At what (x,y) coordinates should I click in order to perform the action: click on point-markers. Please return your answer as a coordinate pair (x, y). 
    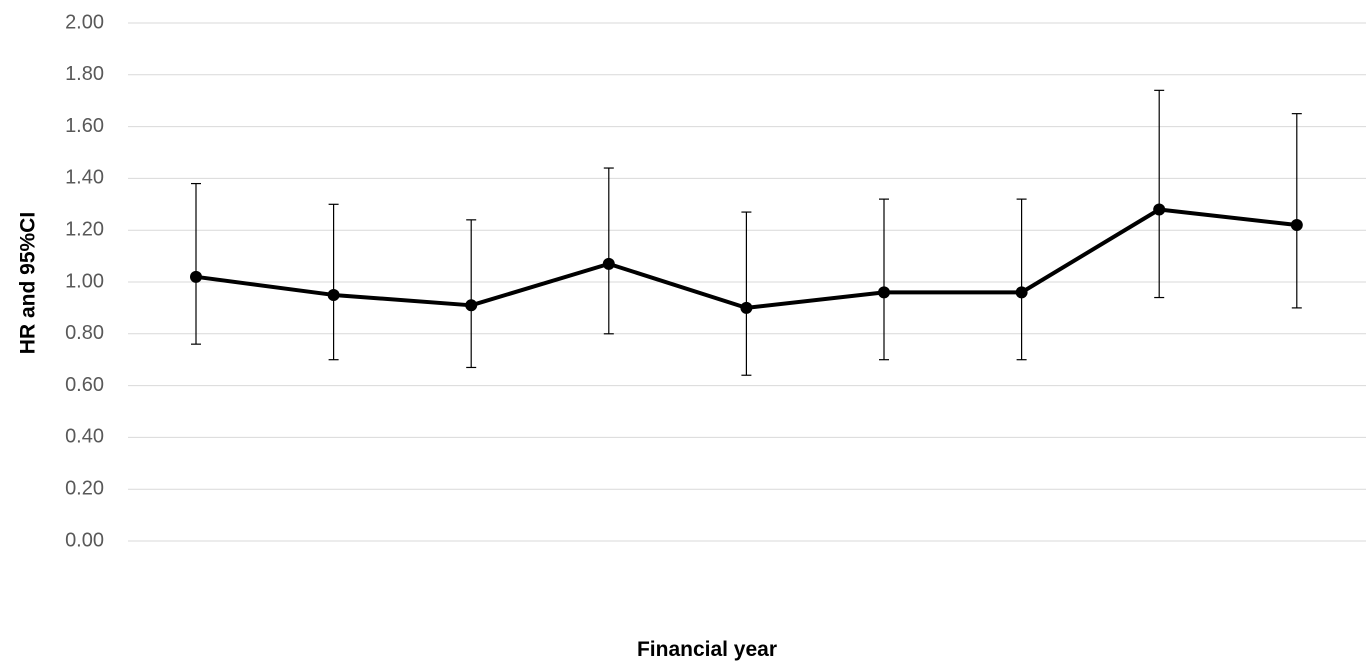
    Looking at the image, I should click on (746, 258).